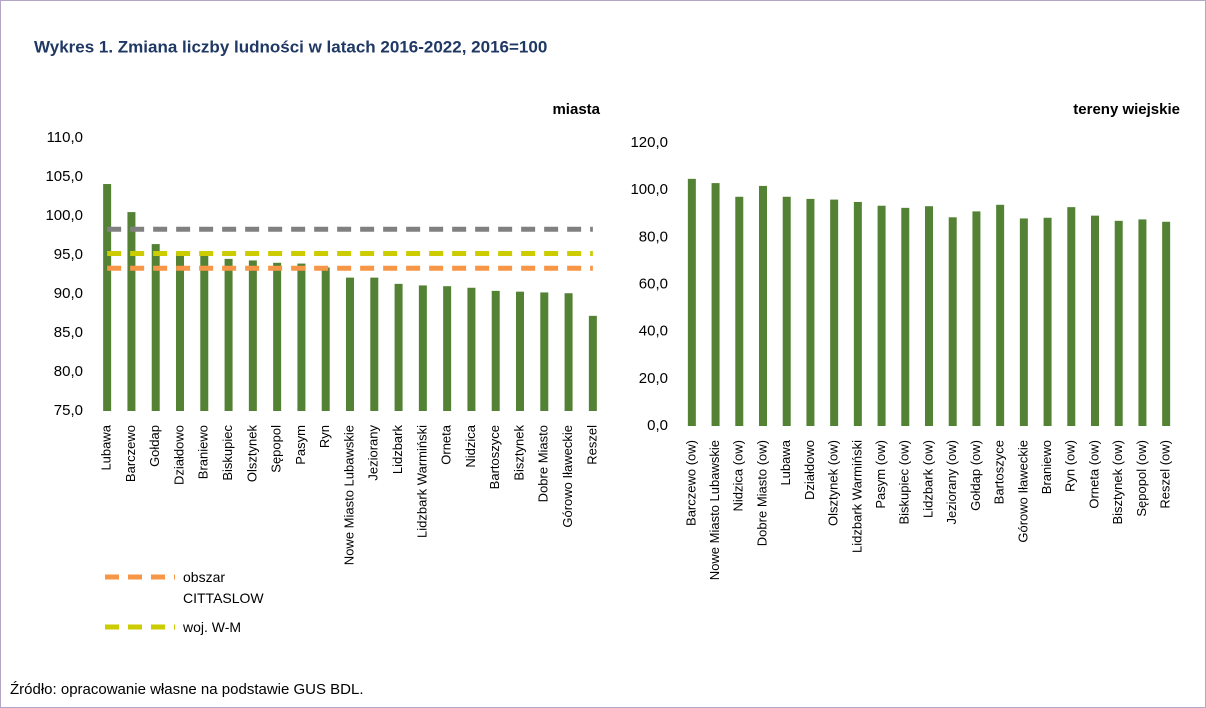 This screenshot has height=708, width=1206. What do you see at coordinates (68, 332) in the screenshot?
I see `y-tick-label: 85,0` at bounding box center [68, 332].